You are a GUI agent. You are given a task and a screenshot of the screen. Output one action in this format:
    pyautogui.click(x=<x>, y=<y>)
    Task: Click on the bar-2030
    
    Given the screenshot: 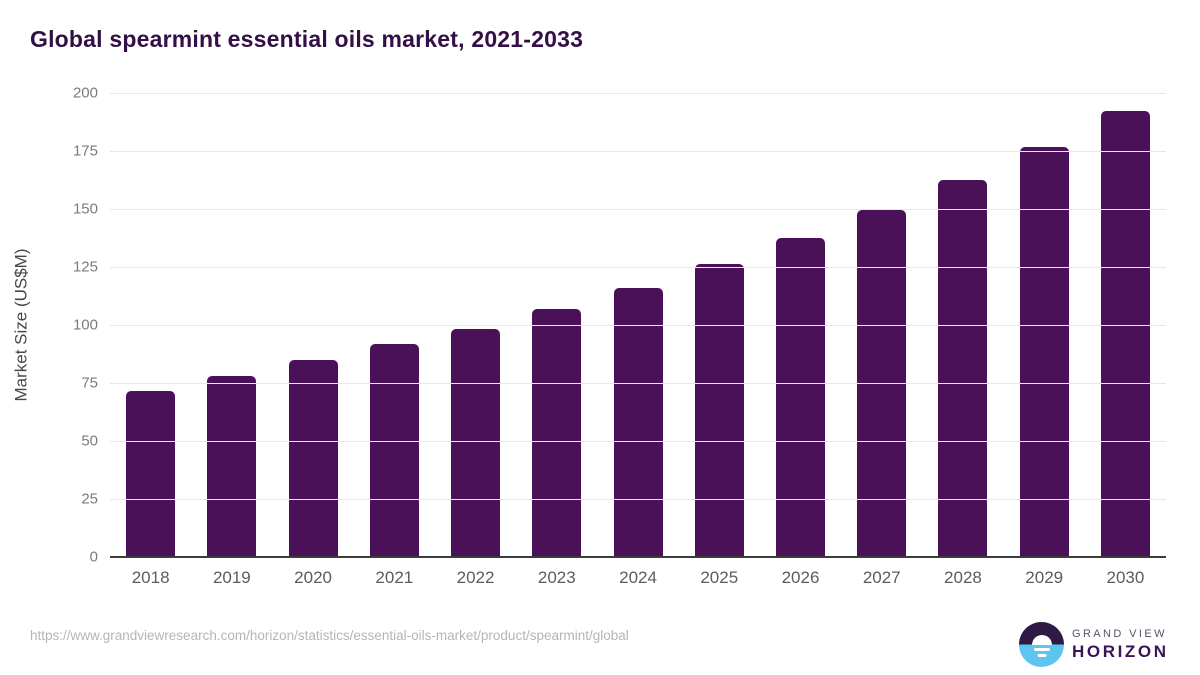 What is the action you would take?
    pyautogui.click(x=1125, y=333)
    